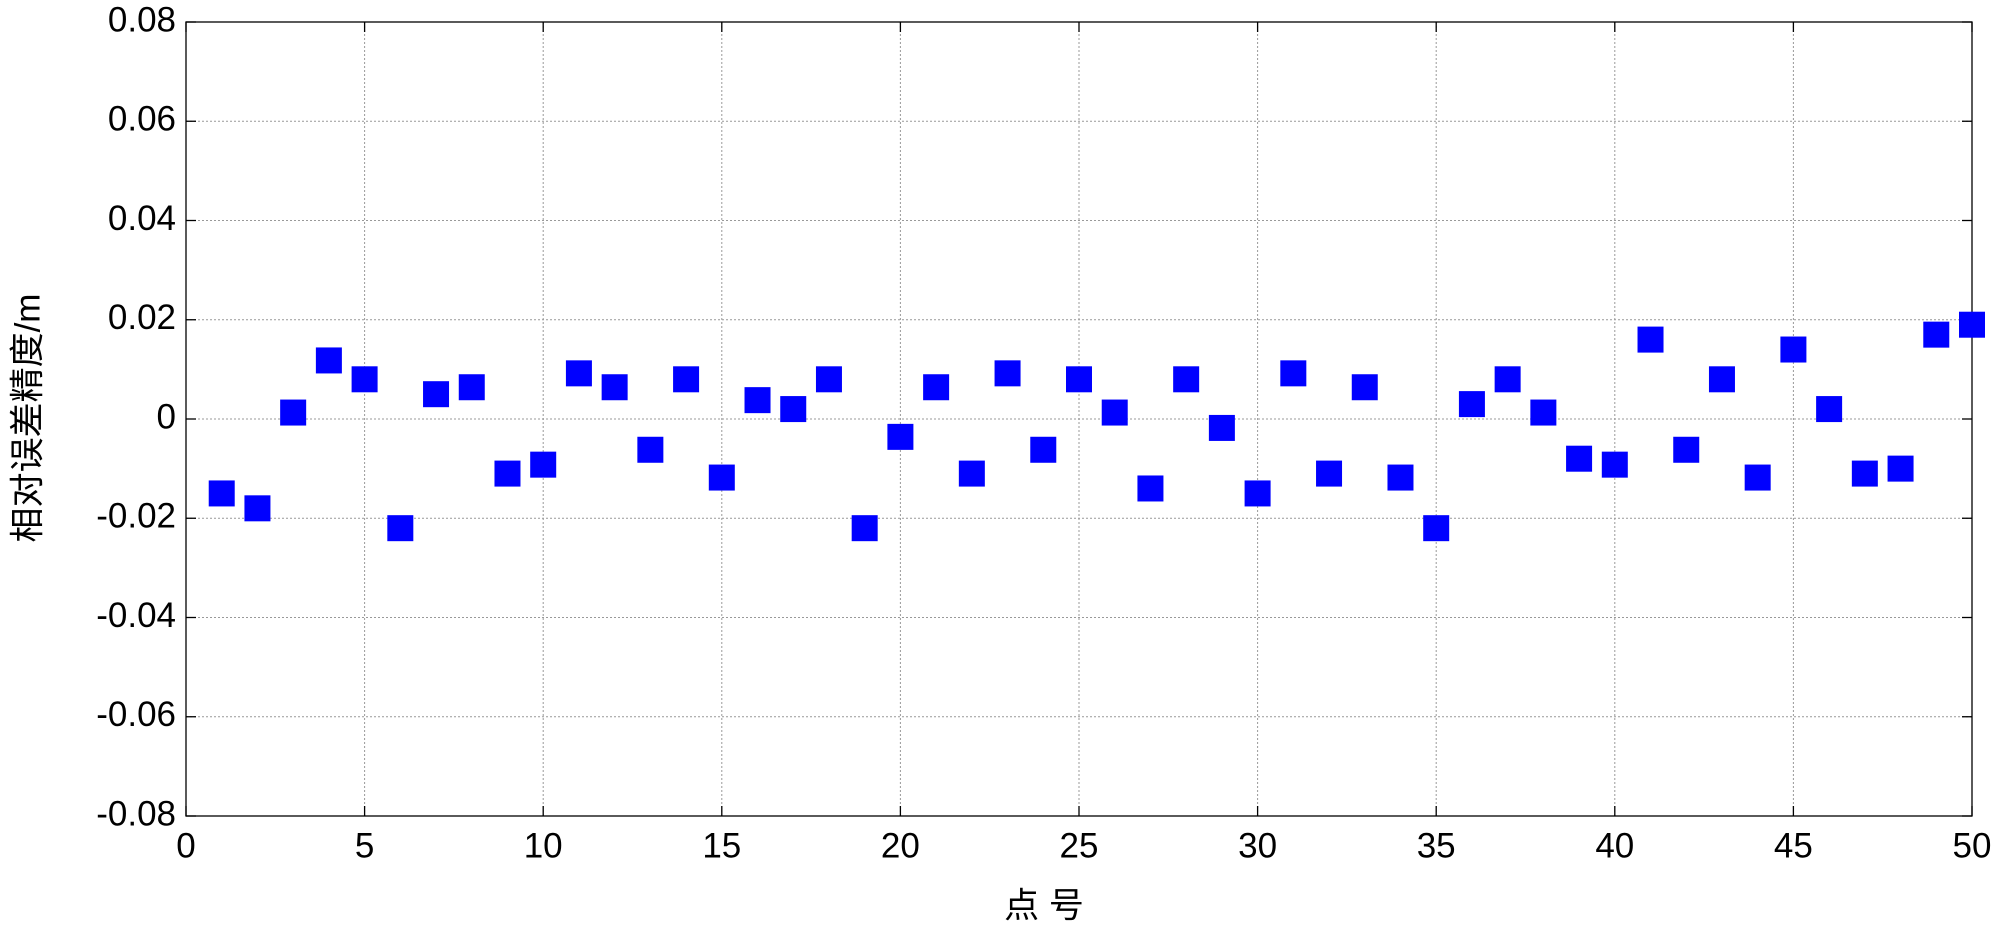 Image resolution: width=2000 pixels, height=928 pixels. Describe the element at coordinates (136, 813) in the screenshot. I see `y-tick-label: -0.08` at that location.